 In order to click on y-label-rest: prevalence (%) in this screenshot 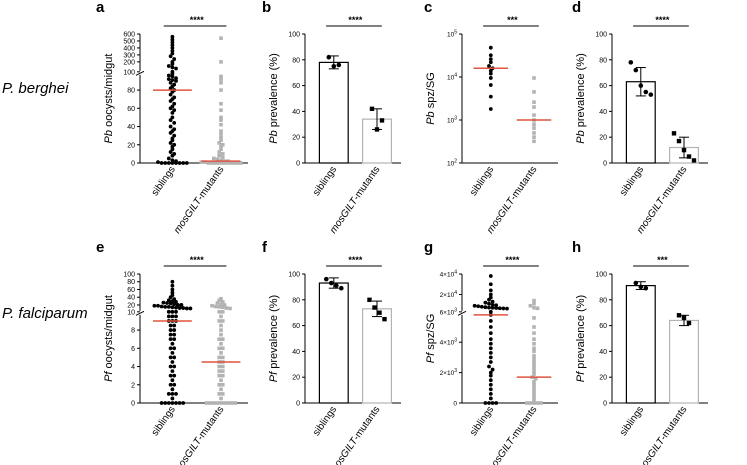, I will do `click(581, 91)`.